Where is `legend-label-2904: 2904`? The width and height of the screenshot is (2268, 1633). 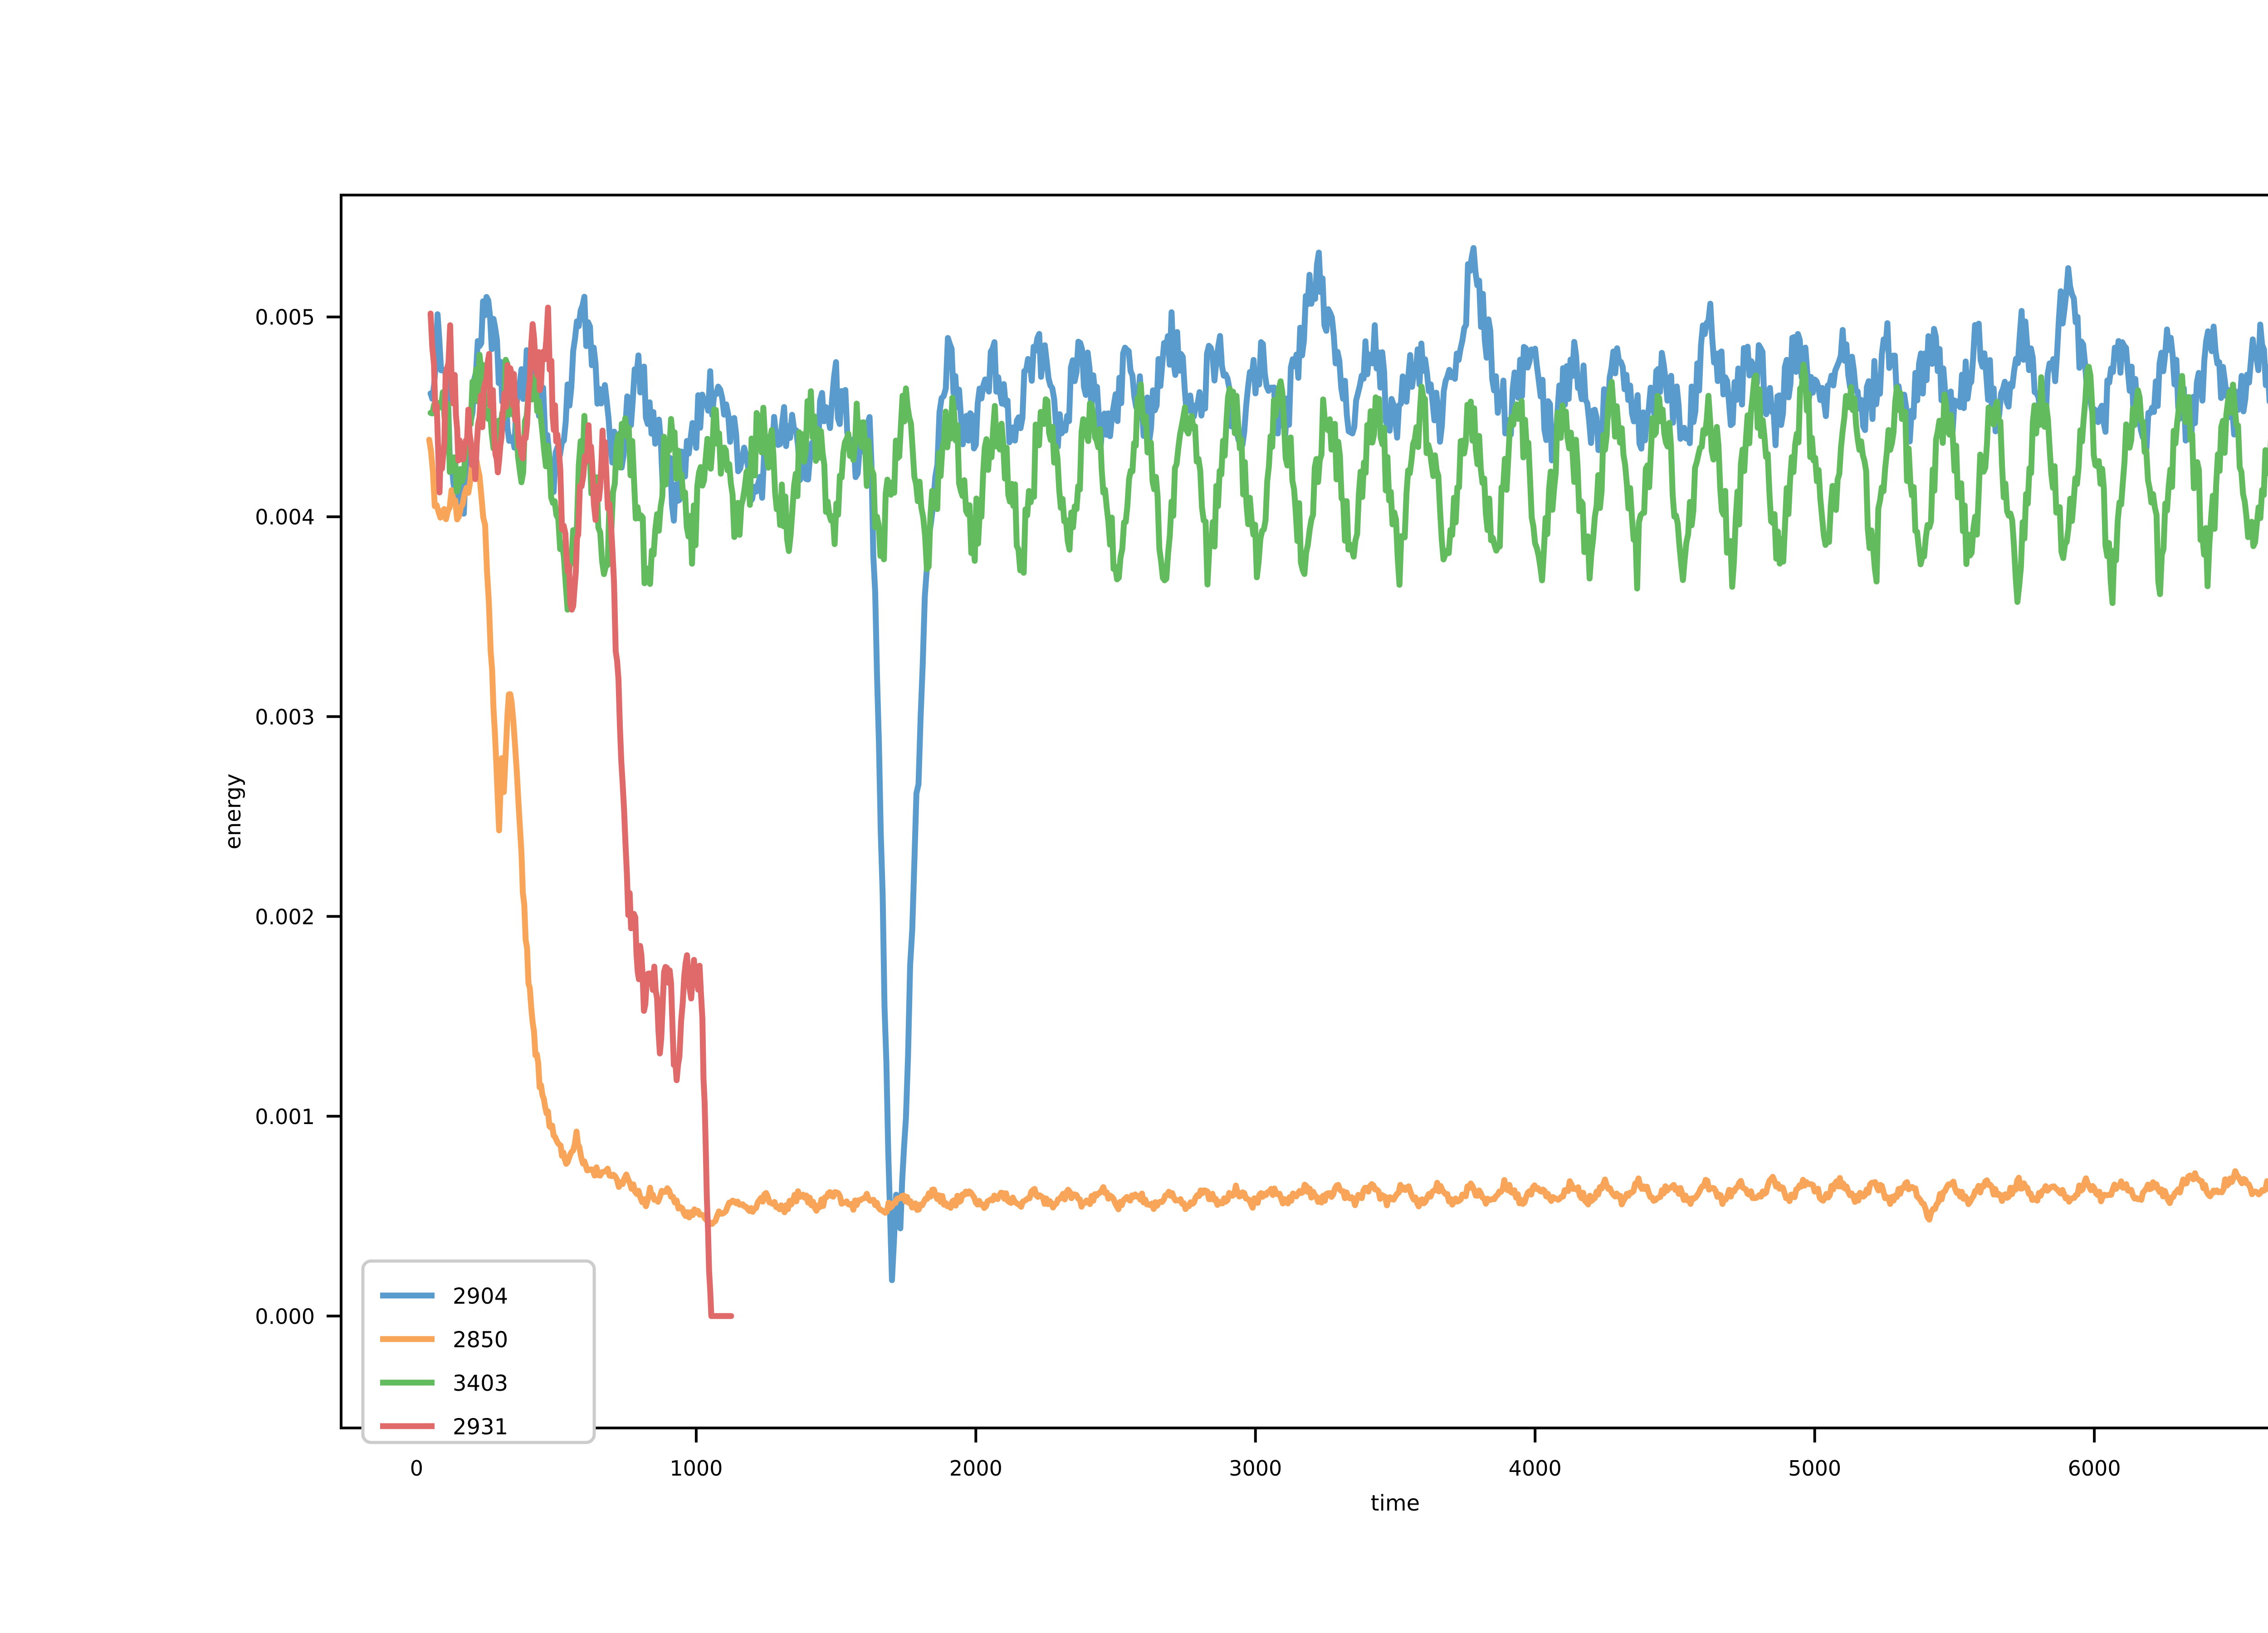
legend-label-2904: 2904 is located at coordinates (481, 1296).